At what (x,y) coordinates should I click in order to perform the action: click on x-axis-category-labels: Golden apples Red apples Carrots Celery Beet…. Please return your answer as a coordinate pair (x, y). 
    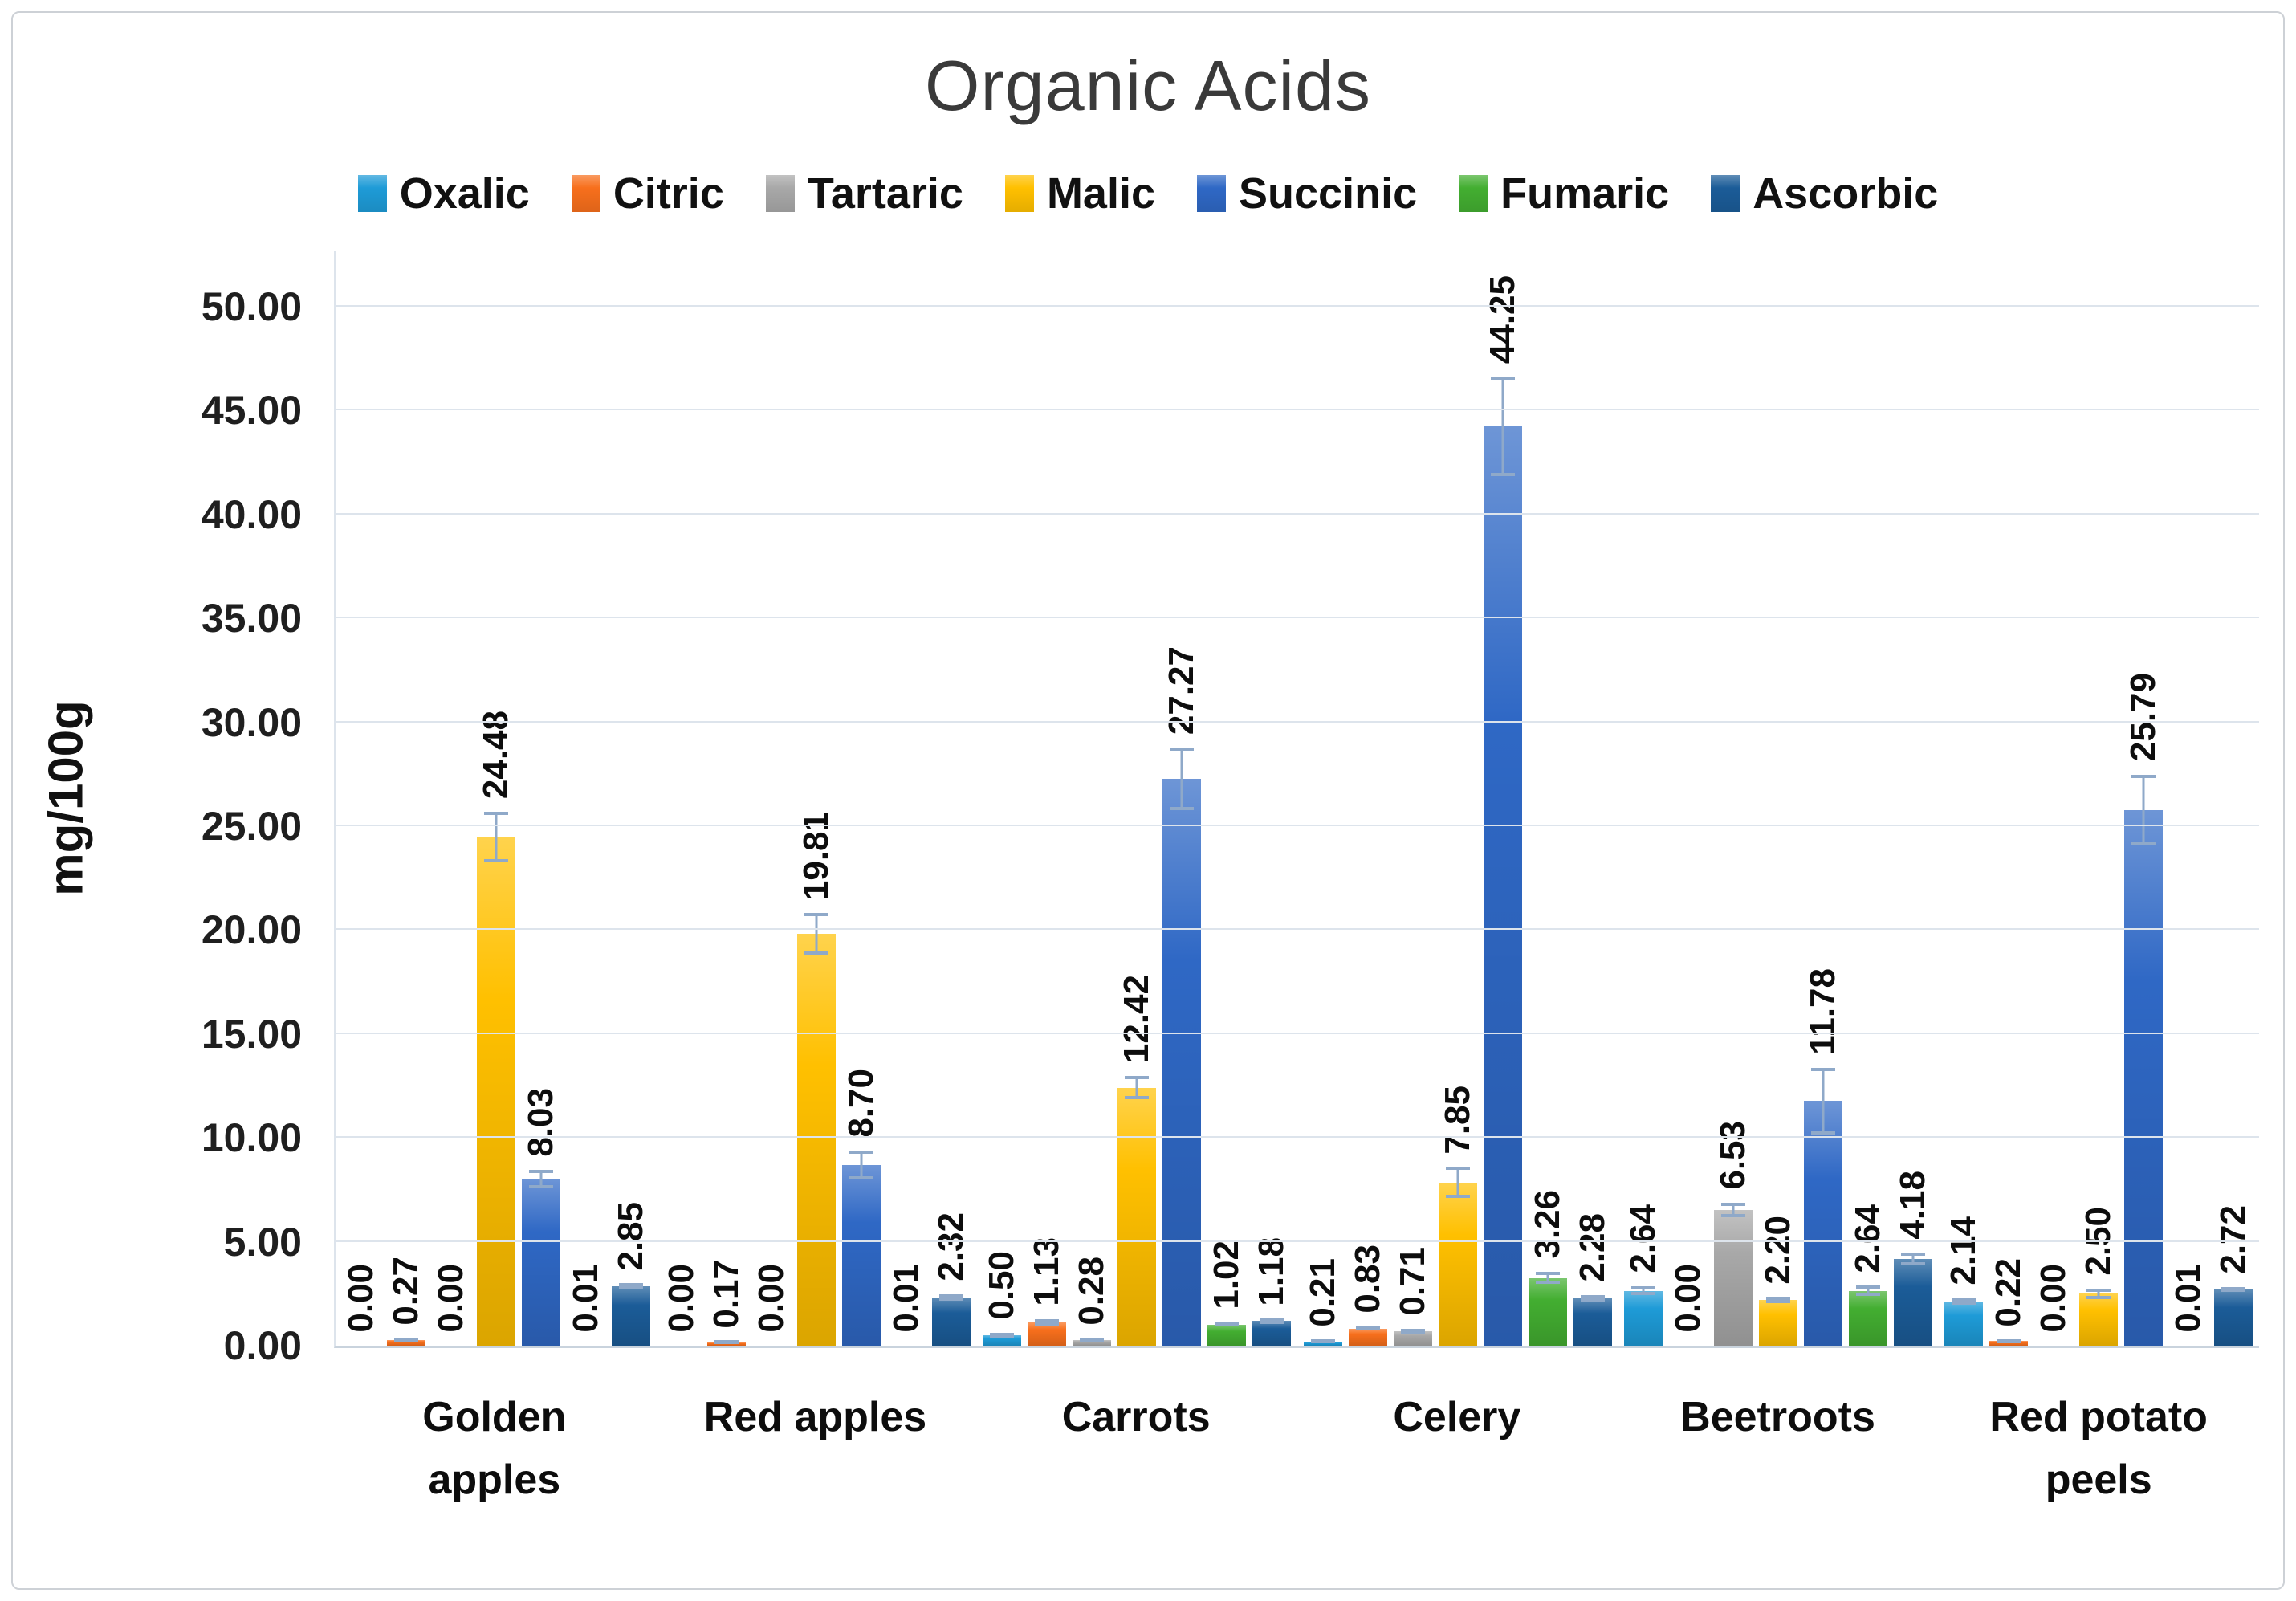
    Looking at the image, I should click on (1296, 1448).